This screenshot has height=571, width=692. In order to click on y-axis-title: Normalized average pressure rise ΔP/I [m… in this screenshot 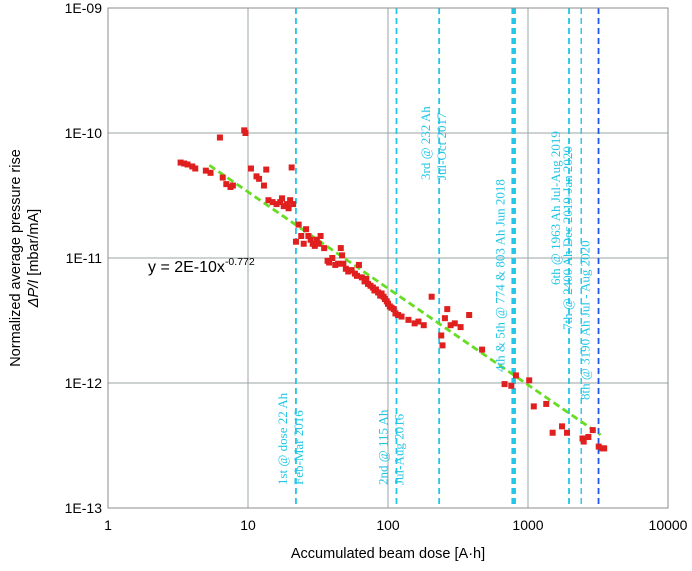, I will do `click(25, 258)`.